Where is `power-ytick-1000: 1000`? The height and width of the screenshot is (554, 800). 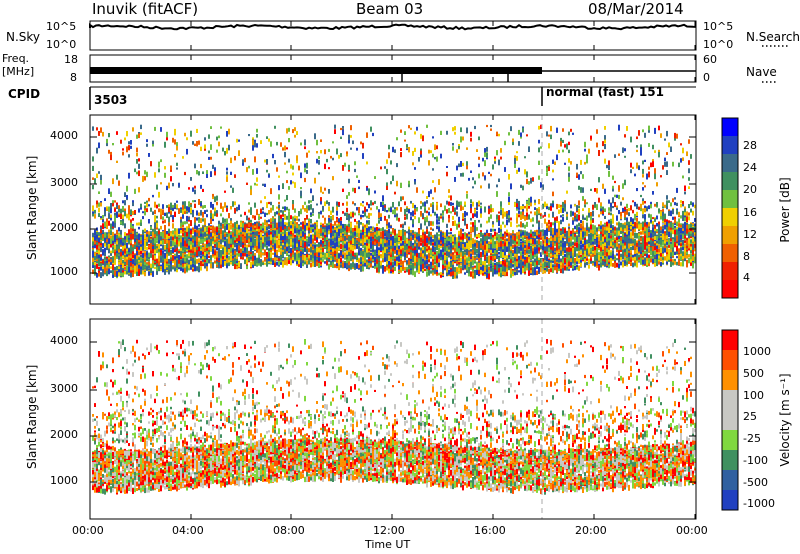 power-ytick-1000: 1000 is located at coordinates (64, 271).